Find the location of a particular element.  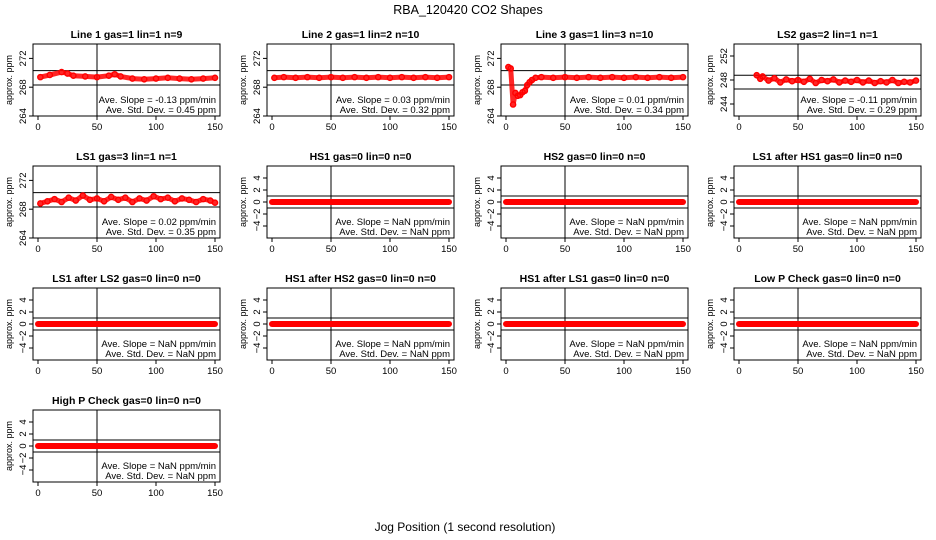

slope-annotation: Ave. Slope = 0.01 ppm/min is located at coordinates (627, 100).